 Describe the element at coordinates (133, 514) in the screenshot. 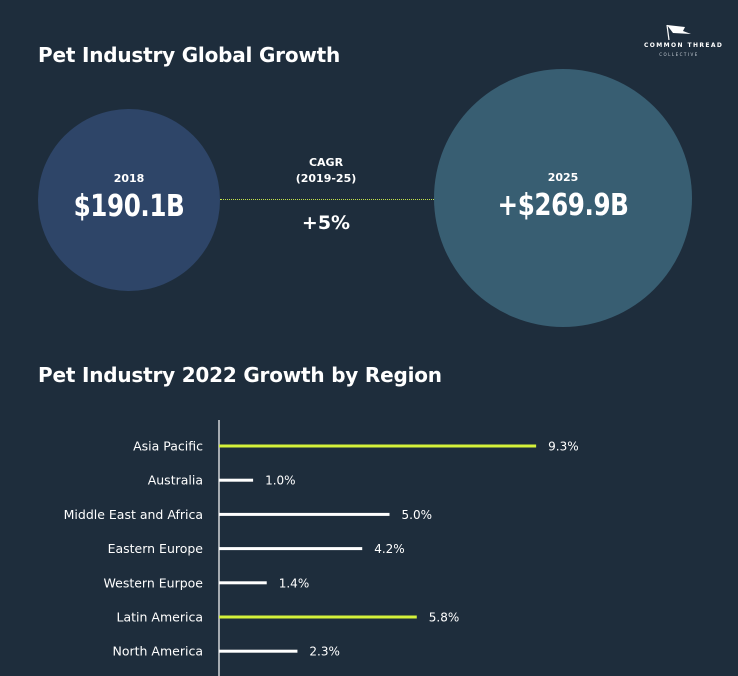

I see `category-label: Middle East and Africa` at that location.